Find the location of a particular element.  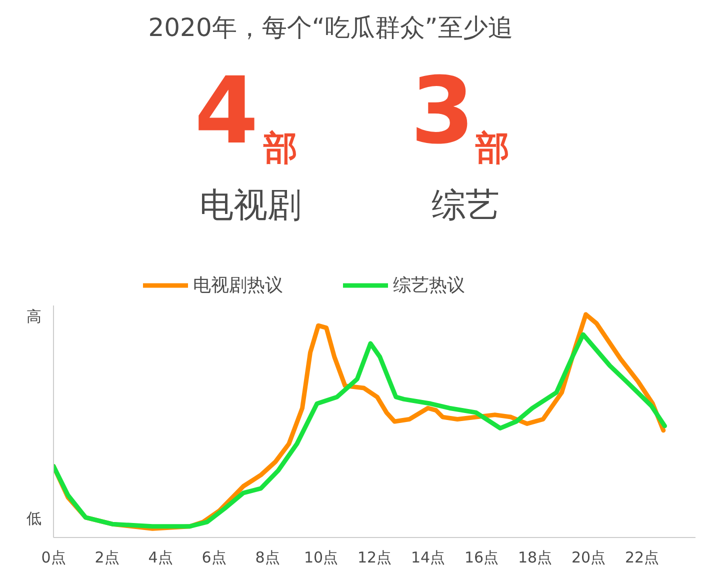

x-tick-label: 18点 is located at coordinates (535, 557).